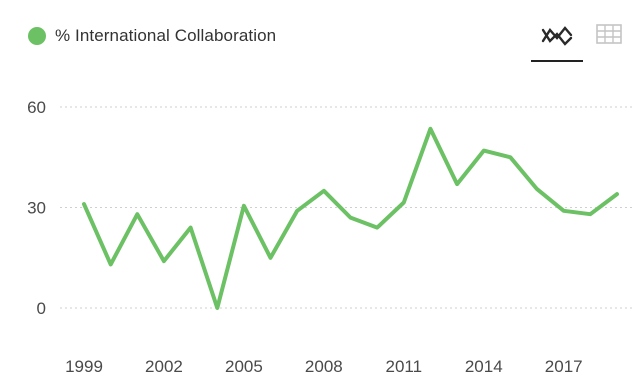 The height and width of the screenshot is (385, 635). What do you see at coordinates (564, 211) in the screenshot?
I see `data-point-2017` at bounding box center [564, 211].